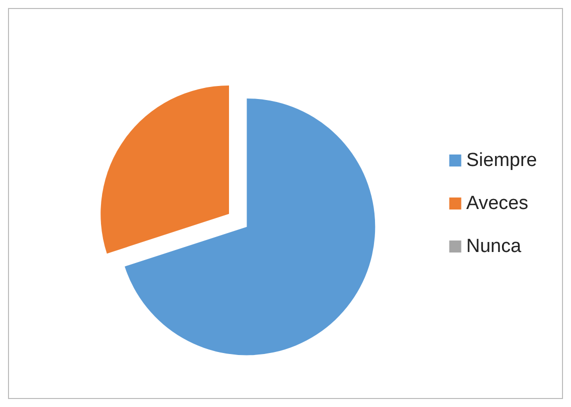  I want to click on legend-label: Nunca, so click(494, 246).